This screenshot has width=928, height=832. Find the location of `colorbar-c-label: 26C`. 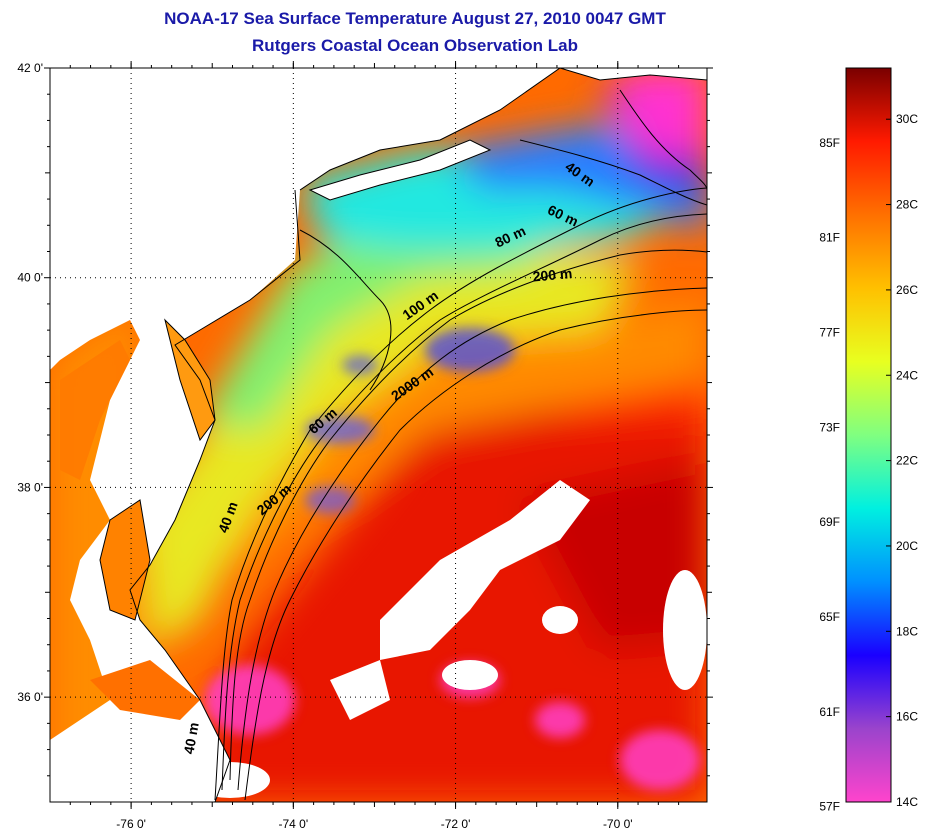

colorbar-c-label: 26C is located at coordinates (907, 290).